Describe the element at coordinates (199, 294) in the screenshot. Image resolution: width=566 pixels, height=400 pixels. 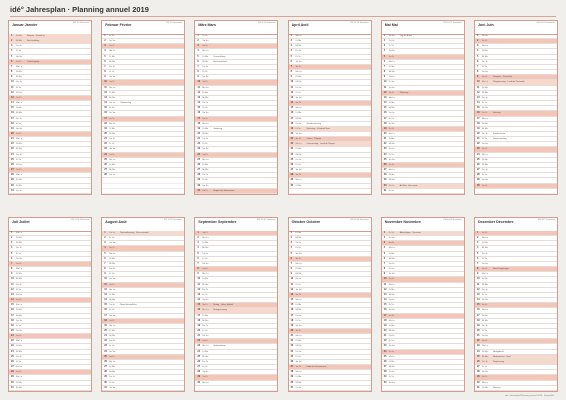
I see `day-number: 13` at that location.